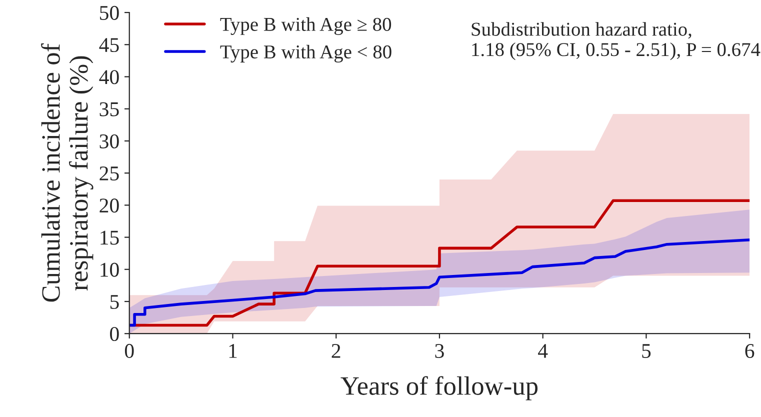 This screenshot has width=761, height=417. Describe the element at coordinates (543, 351) in the screenshot. I see `x-tick-label: 4` at that location.